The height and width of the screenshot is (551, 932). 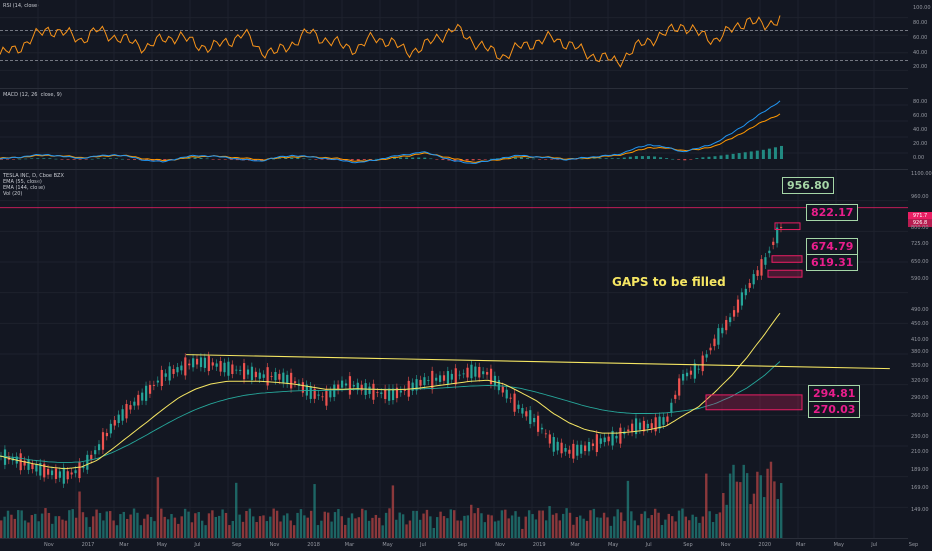 I want to click on macd-tick: 60.00, so click(x=920, y=116).